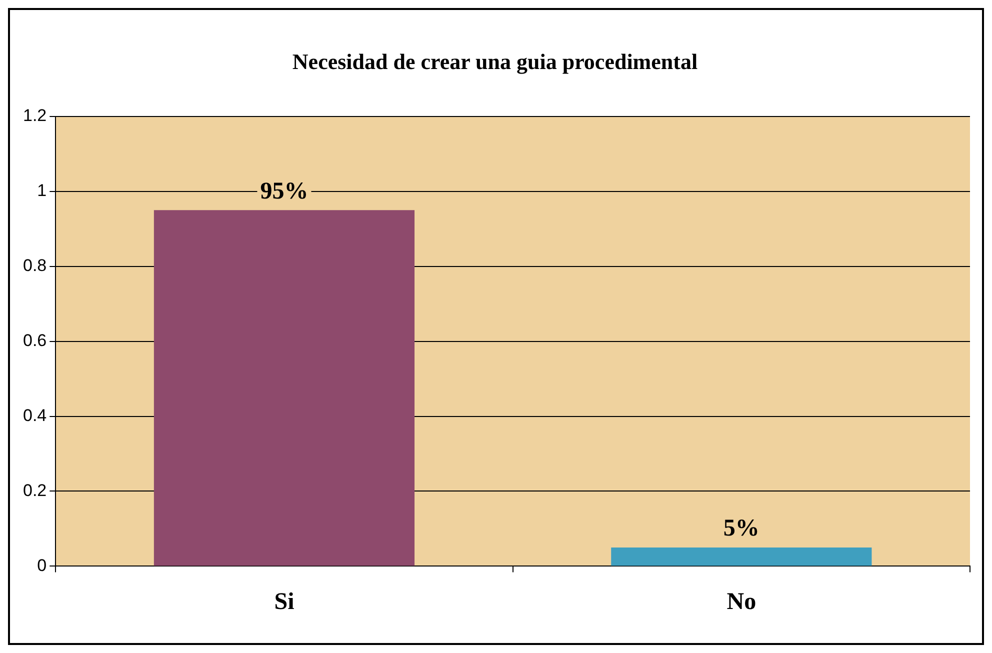 This screenshot has width=992, height=653. Describe the element at coordinates (42, 565) in the screenshot. I see `y-tick-label: 0` at that location.